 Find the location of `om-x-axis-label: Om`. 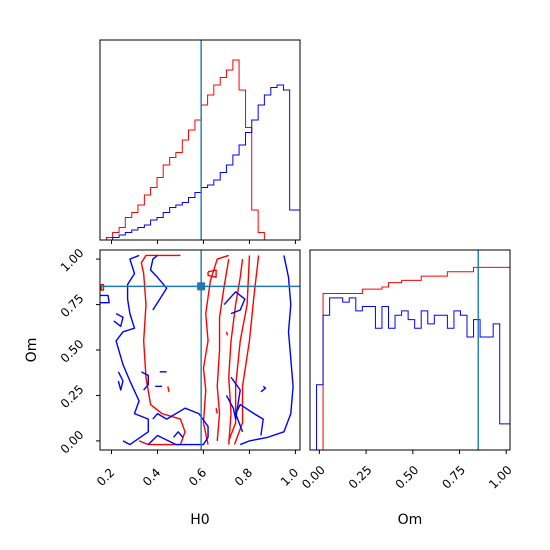

om-x-axis-label: Om is located at coordinates (410, 520).